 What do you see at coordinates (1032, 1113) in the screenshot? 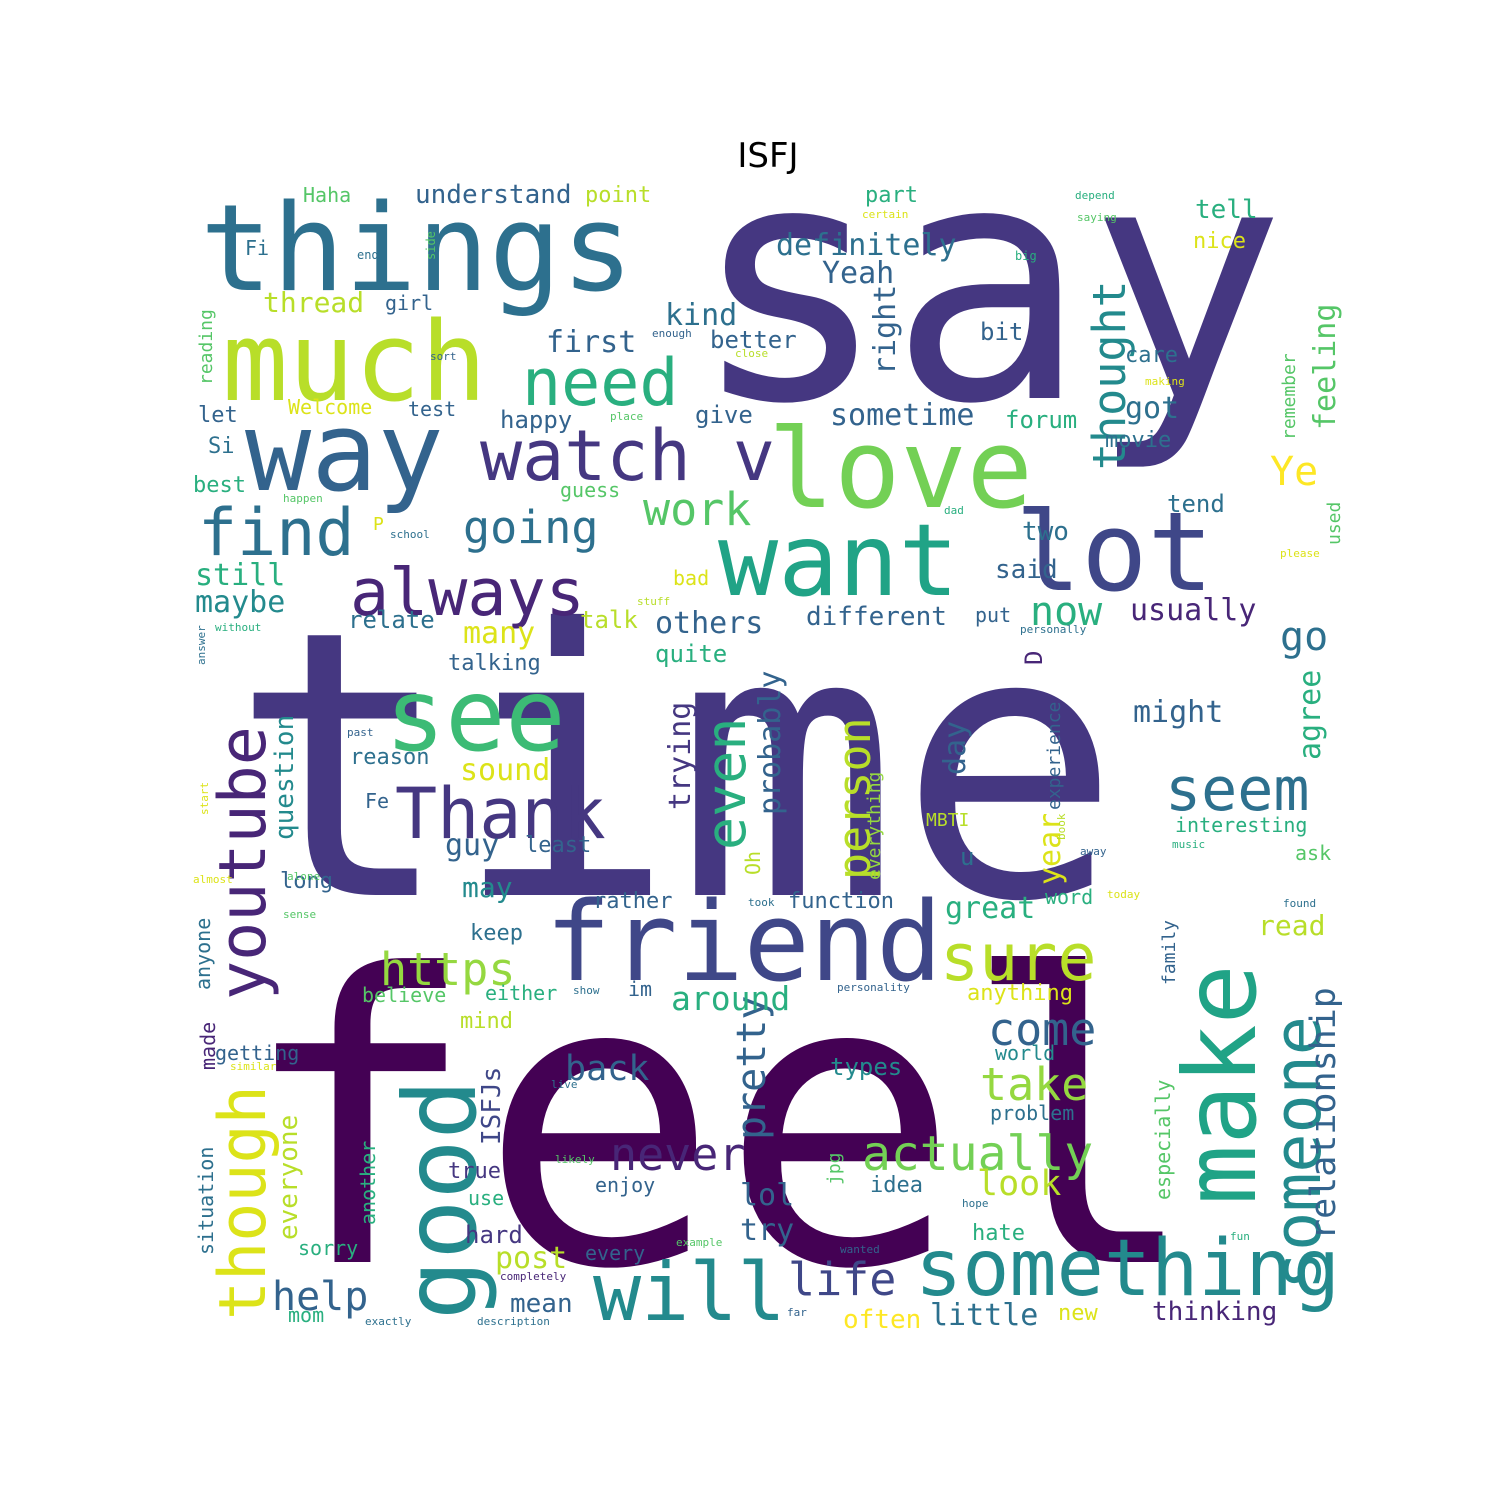
I see `cloud-word-problem: problem` at bounding box center [1032, 1113].